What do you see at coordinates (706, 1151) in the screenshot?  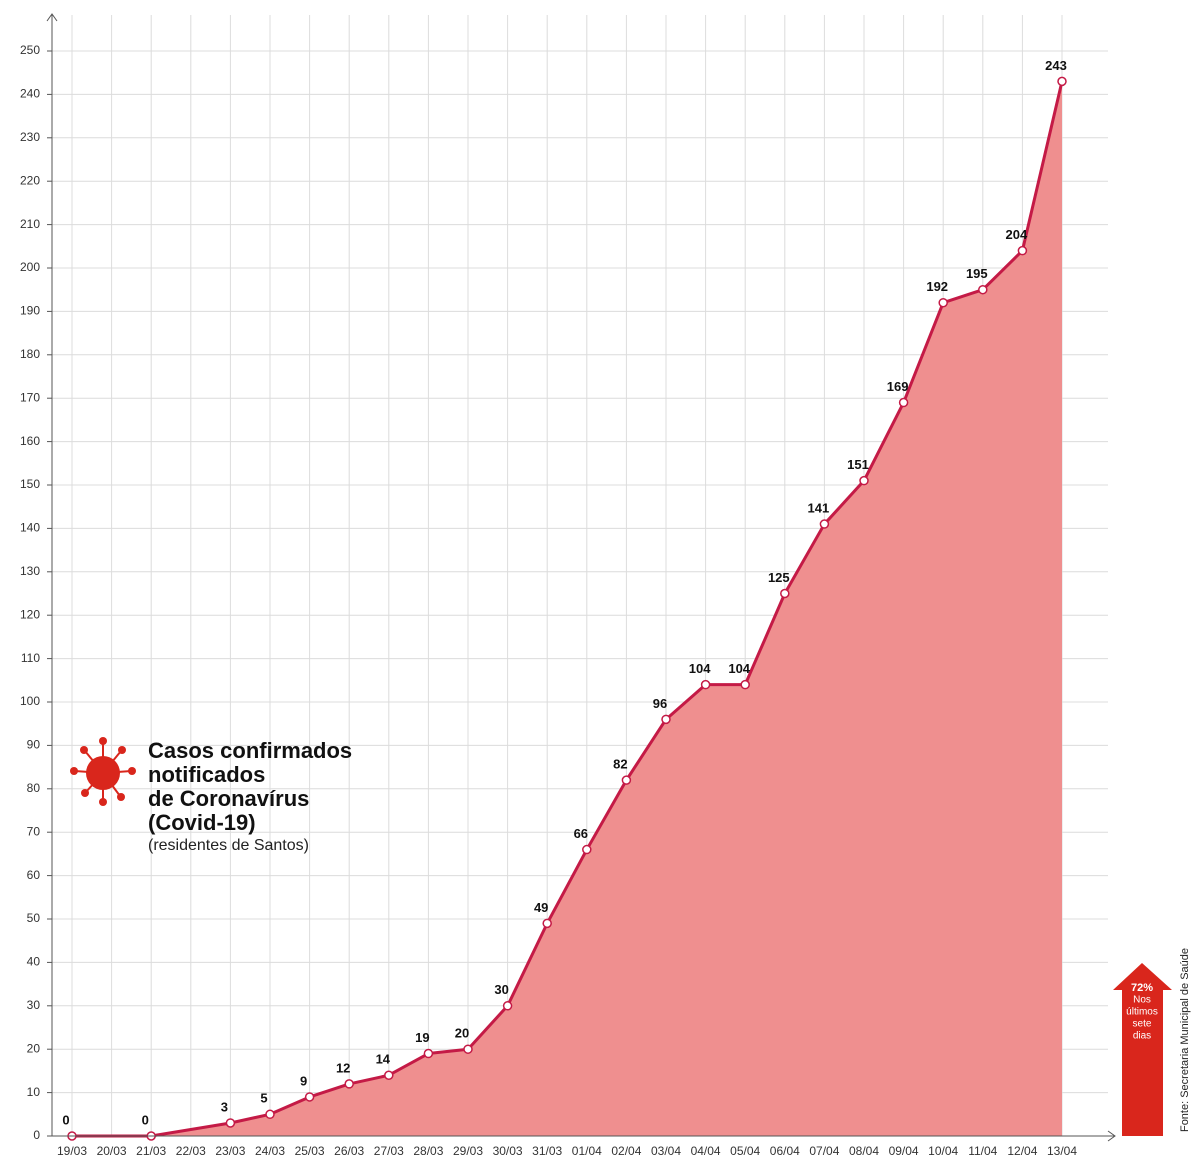 I see `x-tick-label: 04/04` at bounding box center [706, 1151].